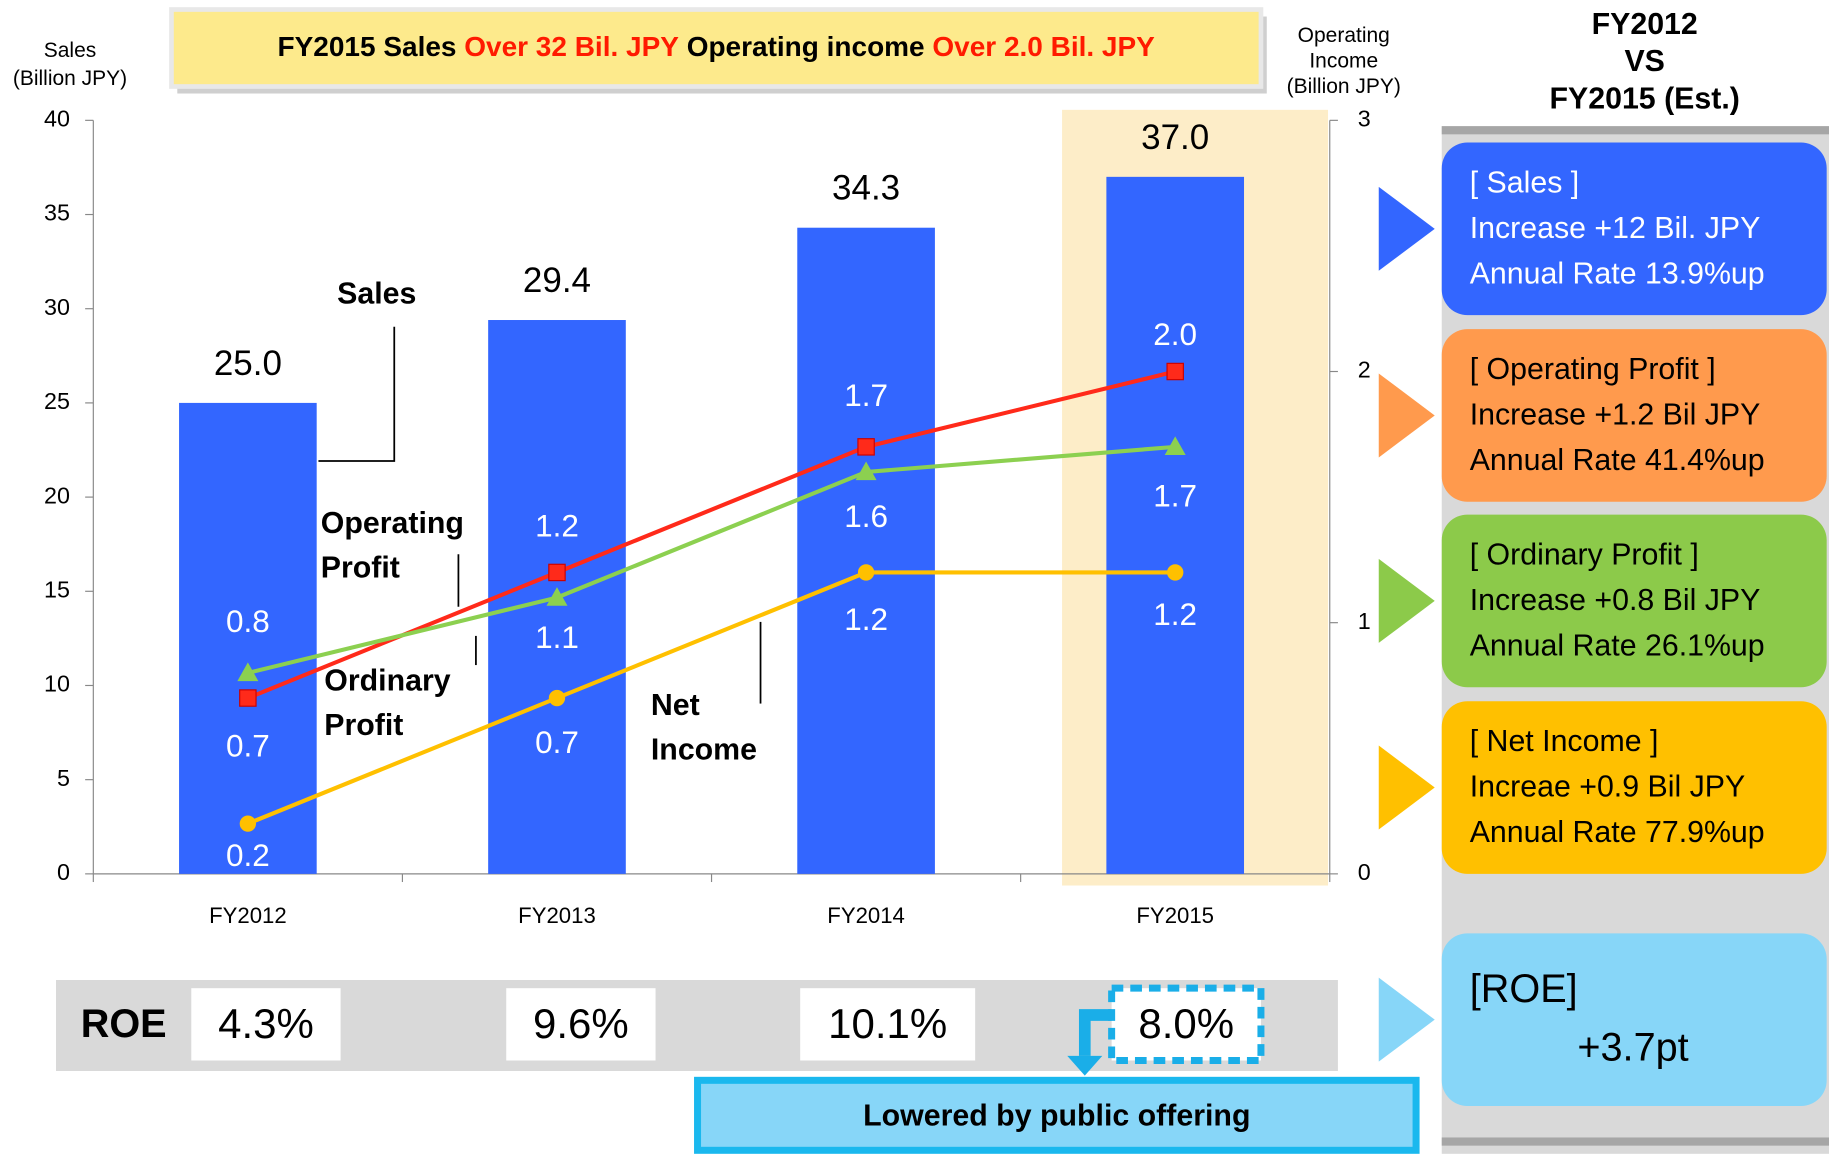  What do you see at coordinates (357, 394) in the screenshot?
I see `callout-line` at bounding box center [357, 394].